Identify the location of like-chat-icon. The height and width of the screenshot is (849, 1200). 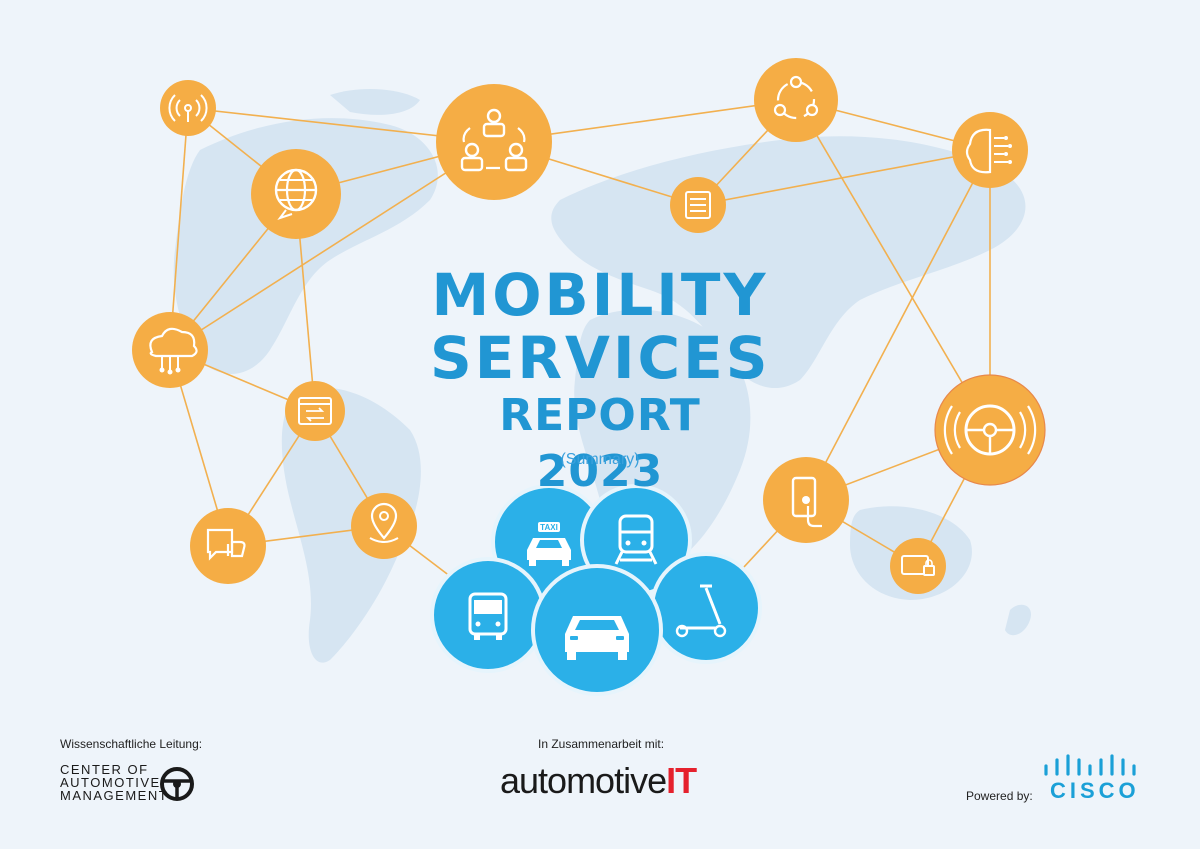
(228, 546).